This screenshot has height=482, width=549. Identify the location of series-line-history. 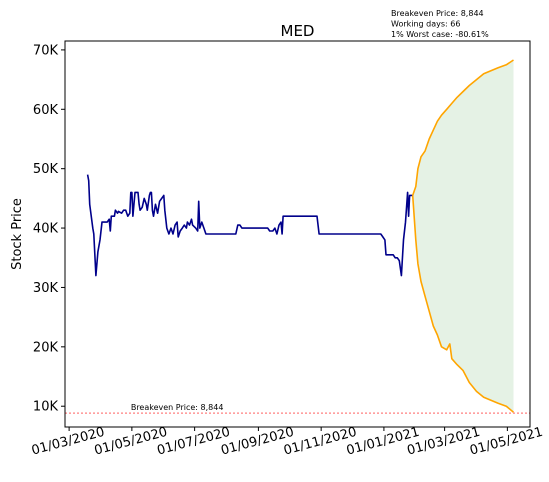
(249, 225).